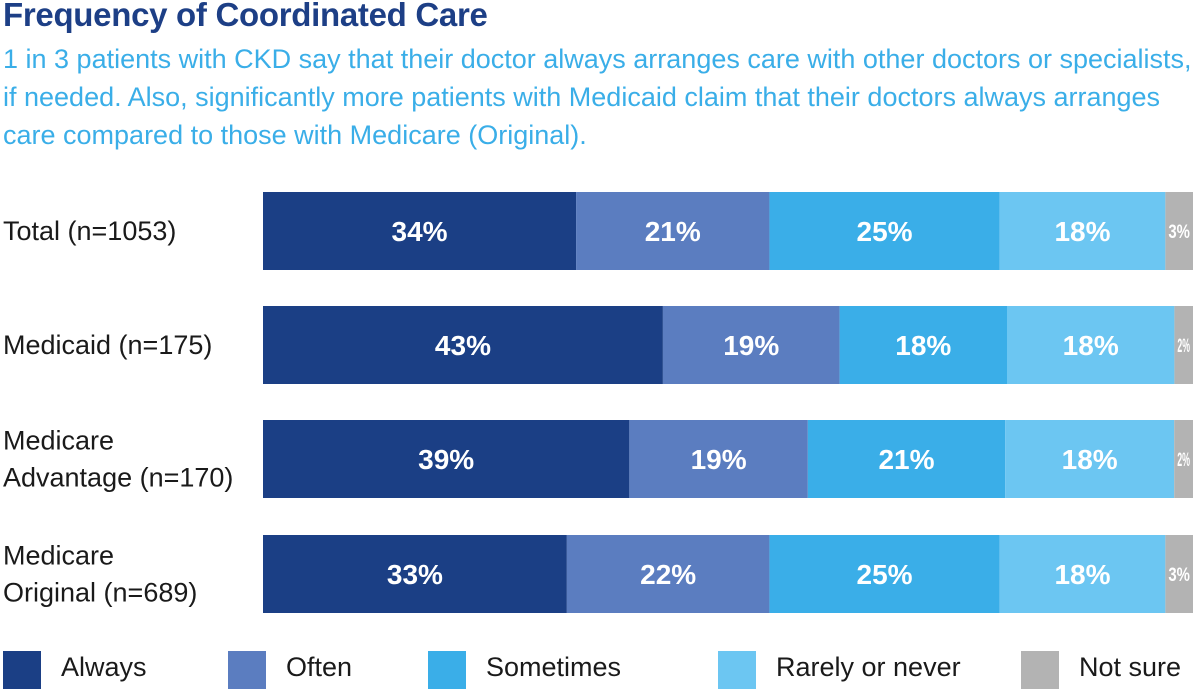 Image resolution: width=1200 pixels, height=696 pixels. Describe the element at coordinates (118, 459) in the screenshot. I see `category-label: Medicare Advantage (n=170)` at that location.